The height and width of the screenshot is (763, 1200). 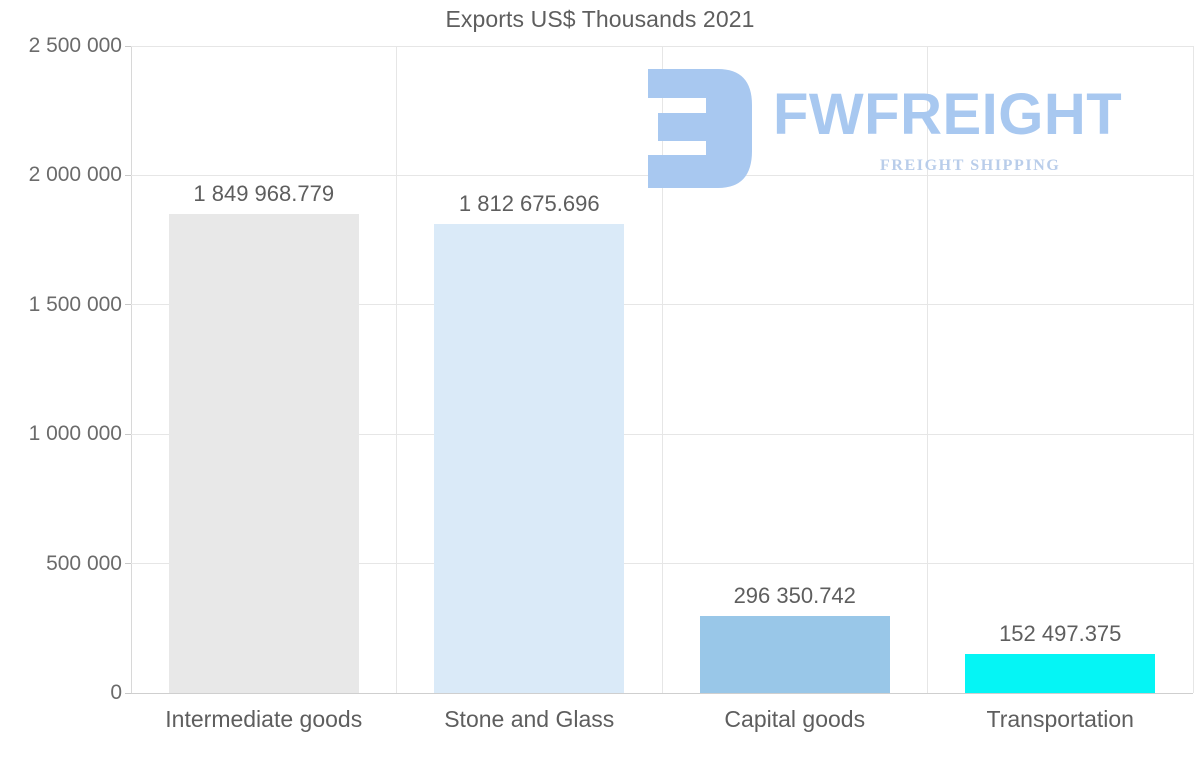 I want to click on bar-value-label: 296 350.742, so click(x=794, y=596).